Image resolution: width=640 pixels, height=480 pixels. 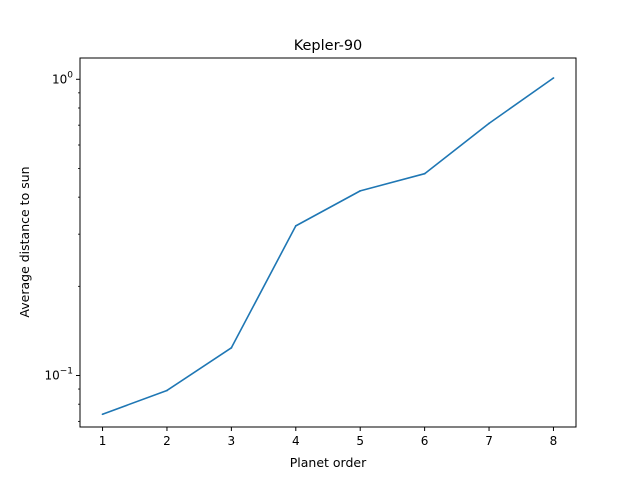 I want to click on x-tick-label: 8, so click(x=554, y=441).